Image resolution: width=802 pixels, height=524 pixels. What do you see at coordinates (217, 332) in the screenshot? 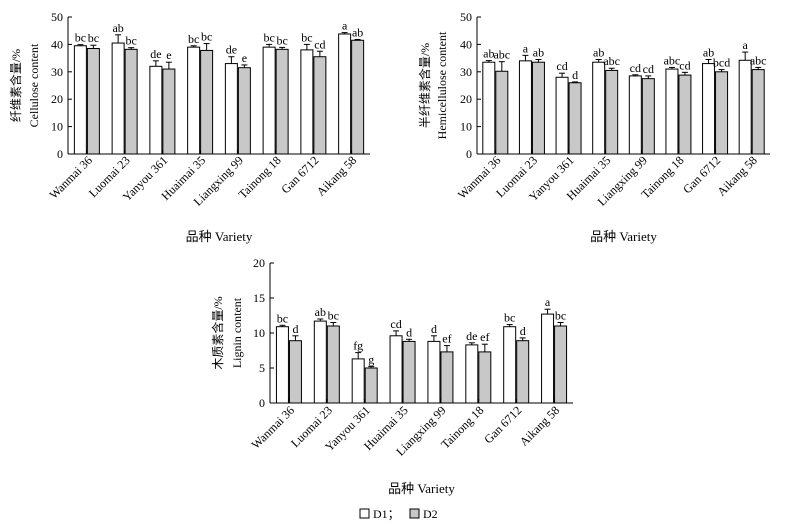
I see `y-axis-label-cn: 木质素含量/%` at bounding box center [217, 332].